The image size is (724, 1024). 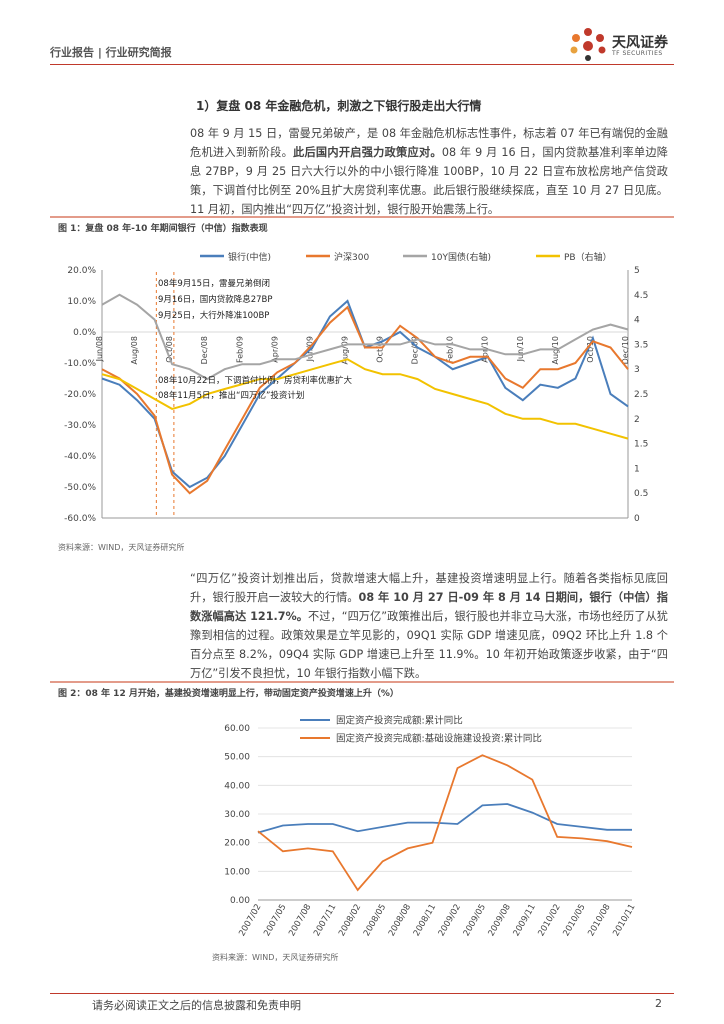 What do you see at coordinates (439, 739) in the screenshot?
I see `legend-label: 固定资产投资完成额:基础设施建设投资:累计同比` at bounding box center [439, 739].